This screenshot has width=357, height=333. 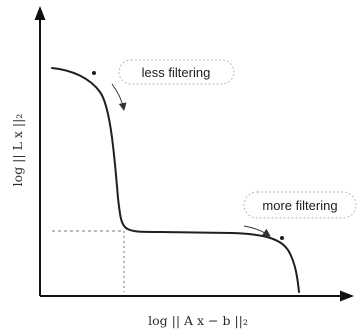 What do you see at coordinates (257, 231) in the screenshot?
I see `more-filtering-arrow` at bounding box center [257, 231].